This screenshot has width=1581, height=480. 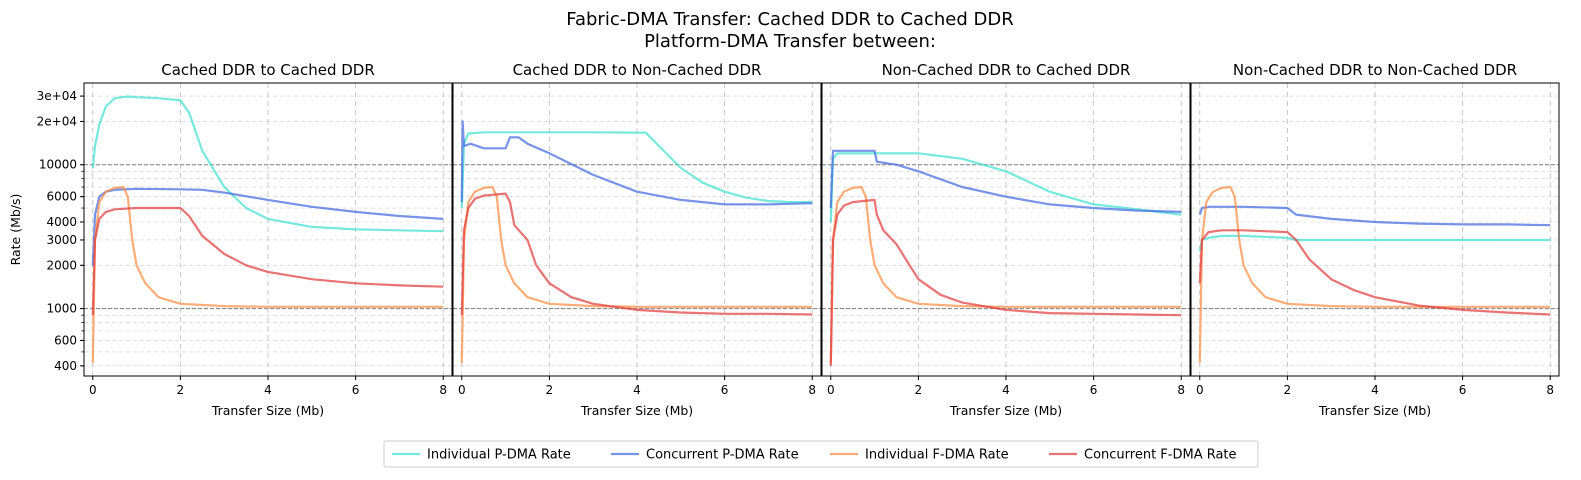 I want to click on legend-item-4: Concurrent F-DMA Rate, so click(x=1143, y=455).